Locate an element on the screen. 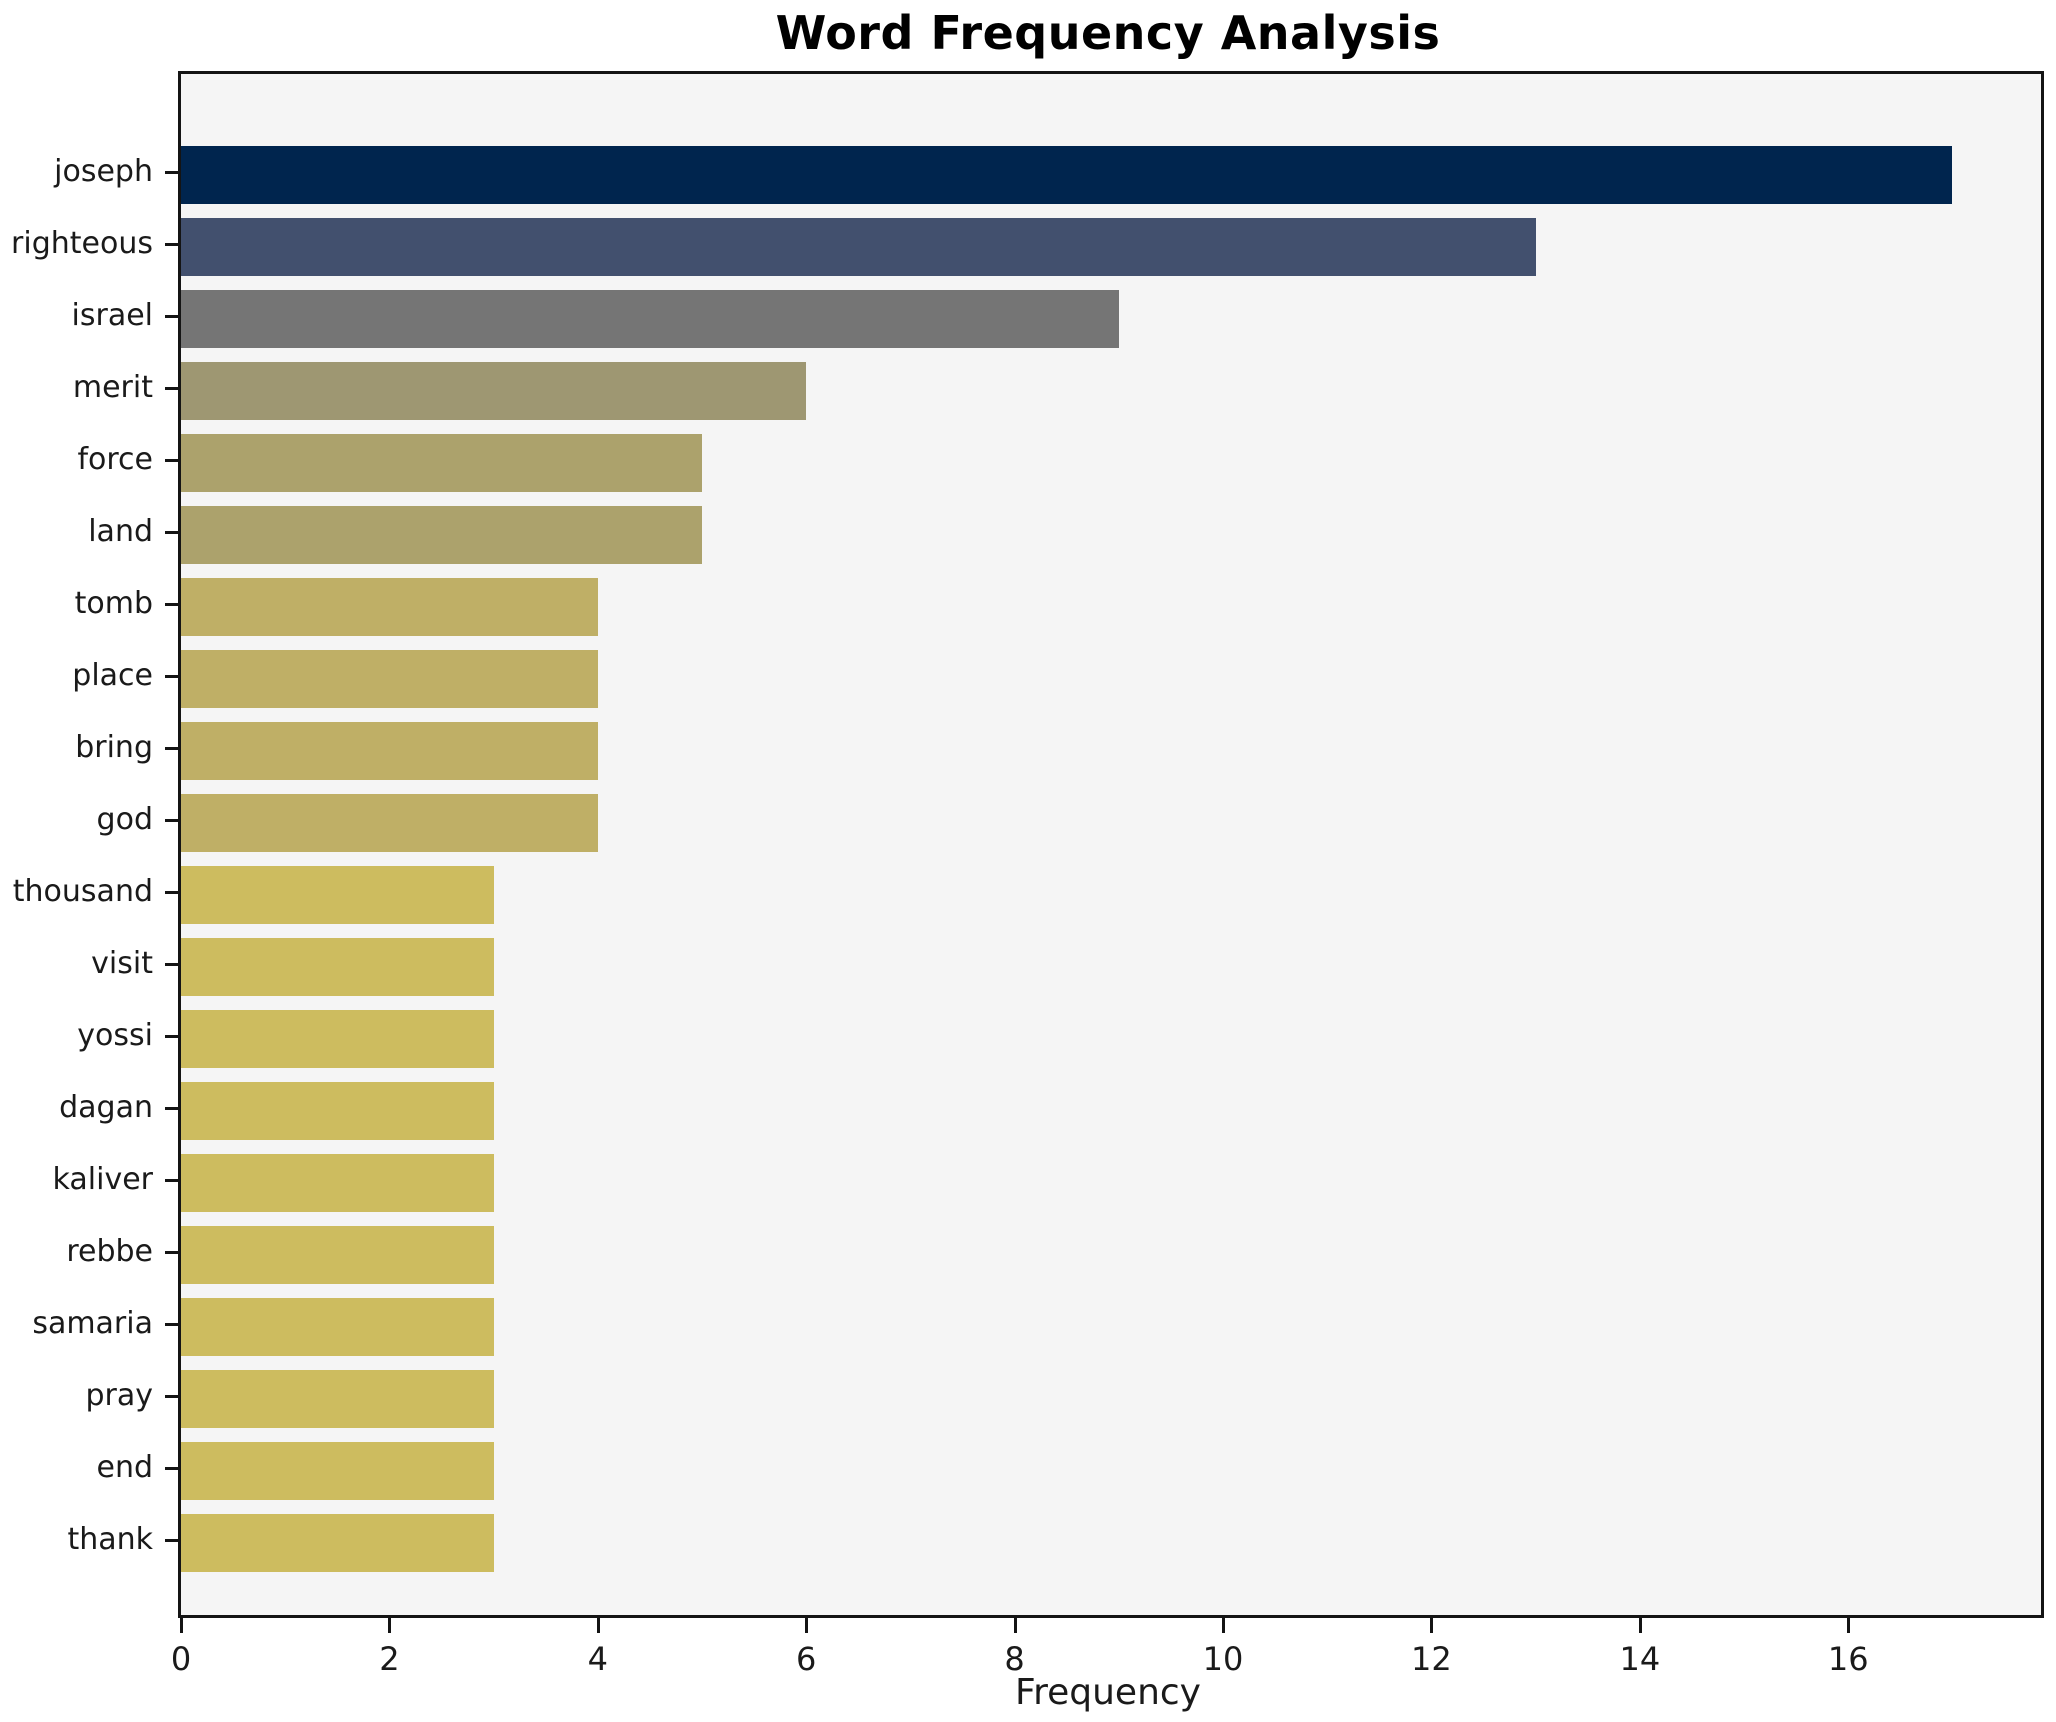 The height and width of the screenshot is (1722, 2056). bar-thousand is located at coordinates (337, 895).